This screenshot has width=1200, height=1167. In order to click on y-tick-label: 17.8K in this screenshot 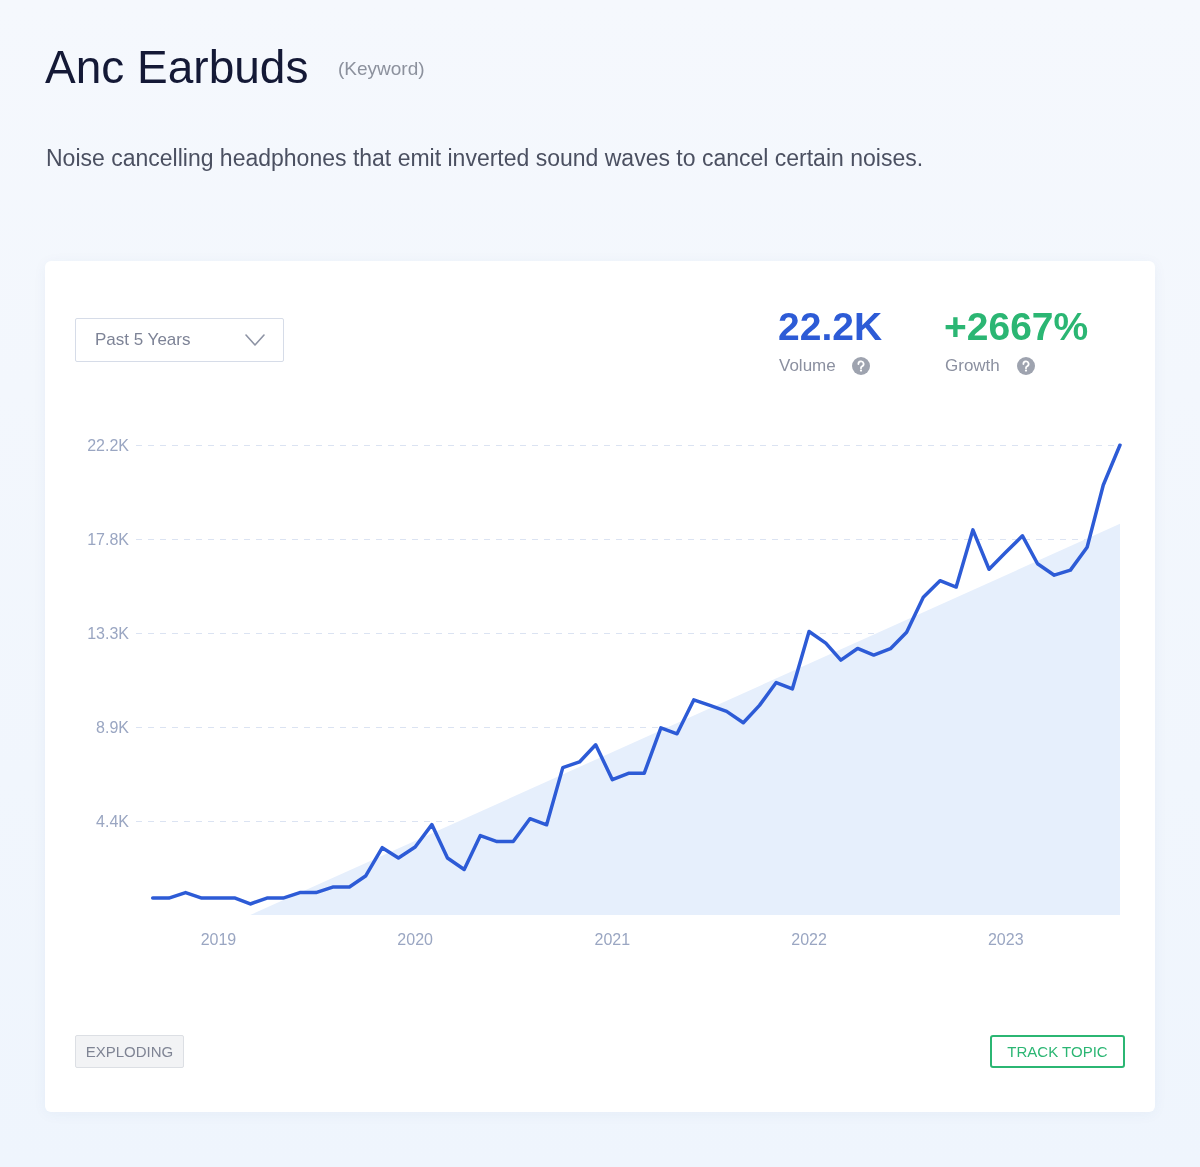, I will do `click(108, 539)`.